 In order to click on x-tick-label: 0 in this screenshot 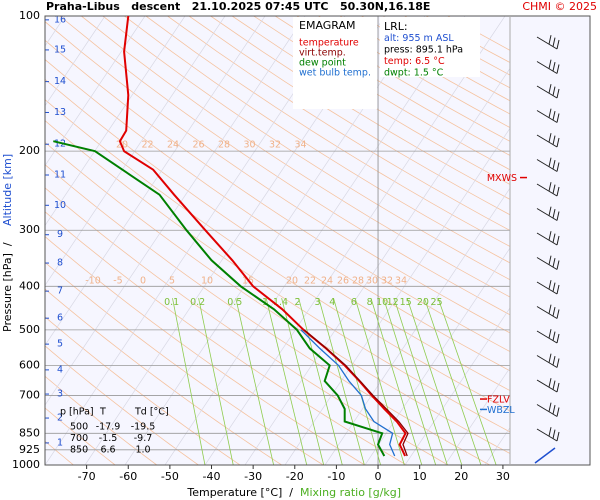, I will do `click(378, 476)`.